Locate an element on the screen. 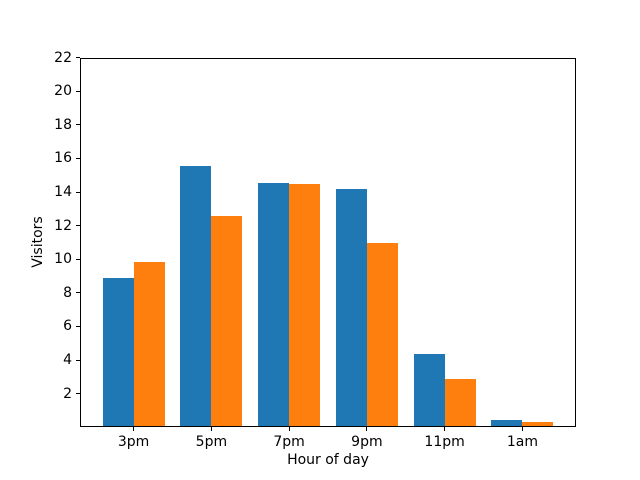 The width and height of the screenshot is (640, 480). y-tick-label: 16 is located at coordinates (63, 158).